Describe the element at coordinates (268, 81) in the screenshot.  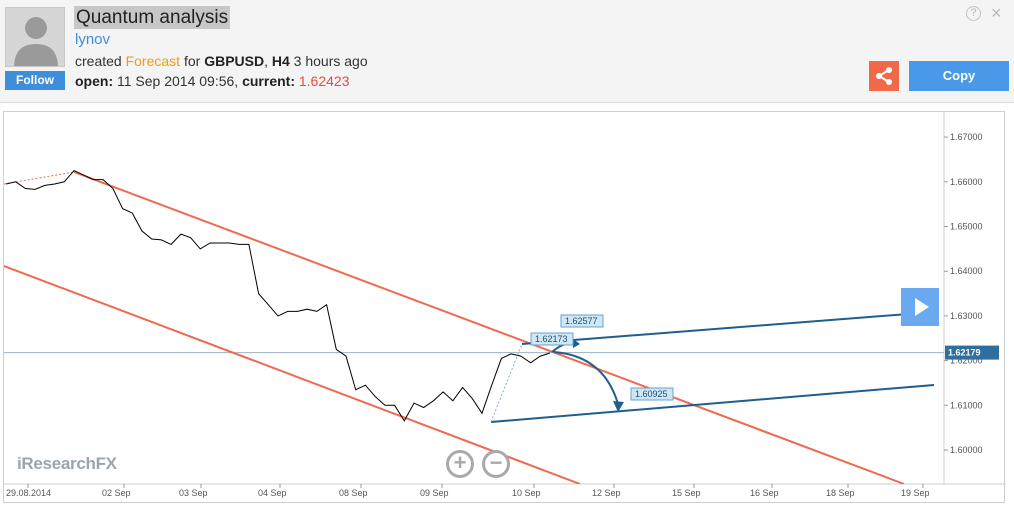
I see `current-label: current:` at that location.